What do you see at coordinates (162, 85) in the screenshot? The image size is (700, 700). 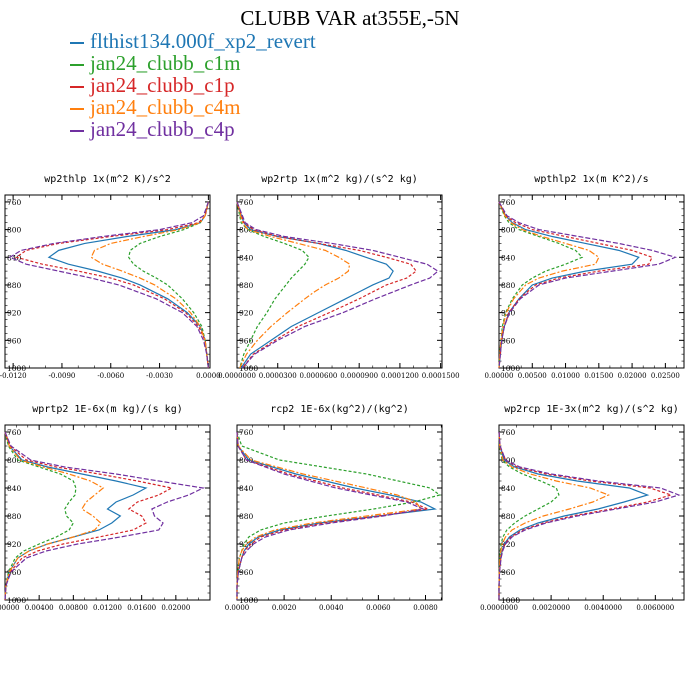 I see `legend-label: jan24_clubb_c1p` at bounding box center [162, 85].